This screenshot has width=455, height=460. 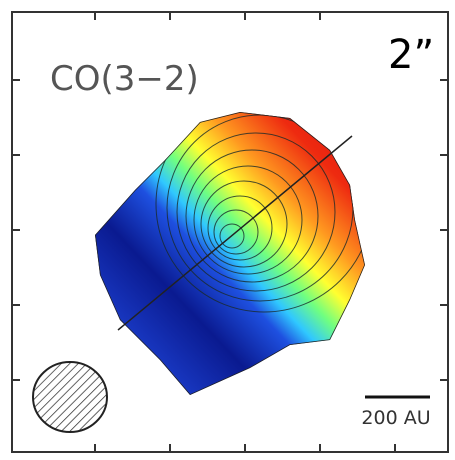 What do you see at coordinates (395, 418) in the screenshot?
I see `scale-bar-label: 200 AU` at bounding box center [395, 418].